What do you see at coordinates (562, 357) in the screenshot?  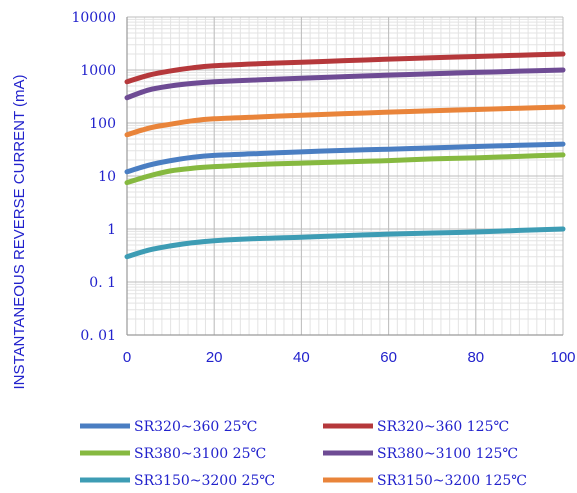 I see `x-tick-label: 100` at bounding box center [562, 357].